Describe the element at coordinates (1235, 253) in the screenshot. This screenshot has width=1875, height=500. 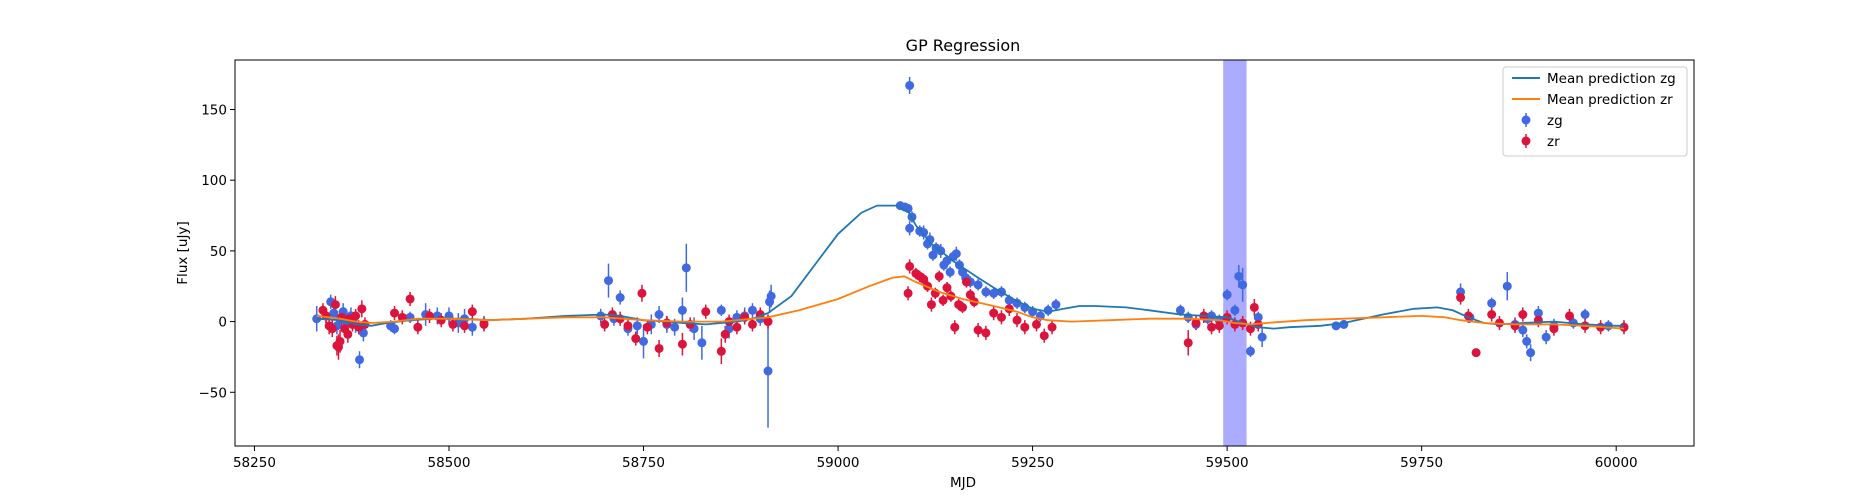
I see `shaded-region` at that location.